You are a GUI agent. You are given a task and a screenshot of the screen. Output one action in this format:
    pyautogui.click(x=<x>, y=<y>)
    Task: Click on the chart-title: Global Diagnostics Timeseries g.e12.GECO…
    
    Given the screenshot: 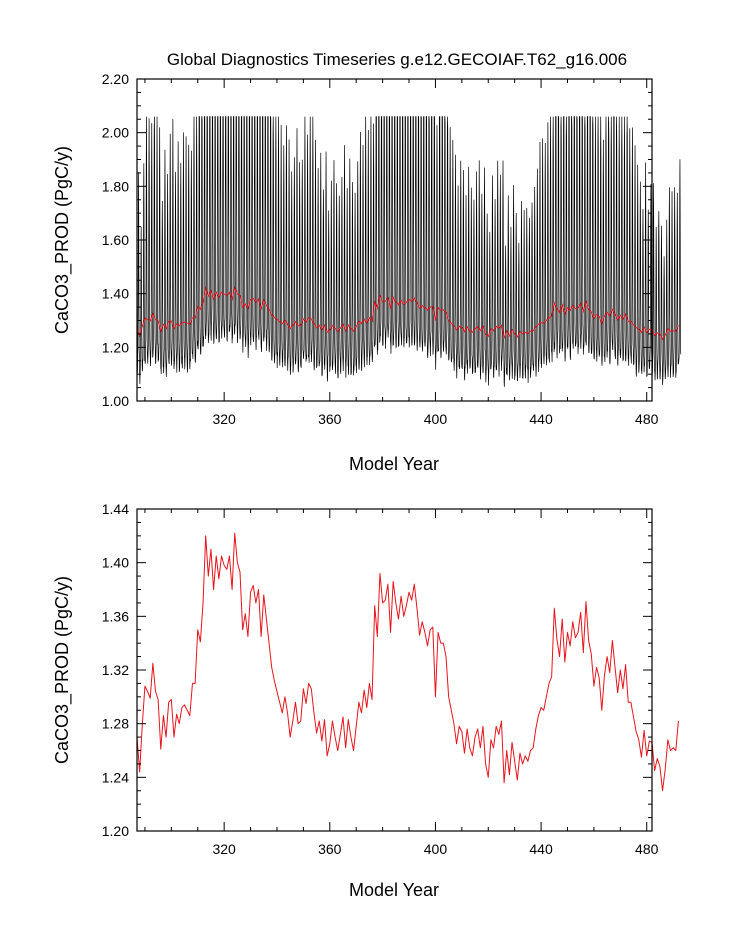 What is the action you would take?
    pyautogui.click(x=397, y=59)
    